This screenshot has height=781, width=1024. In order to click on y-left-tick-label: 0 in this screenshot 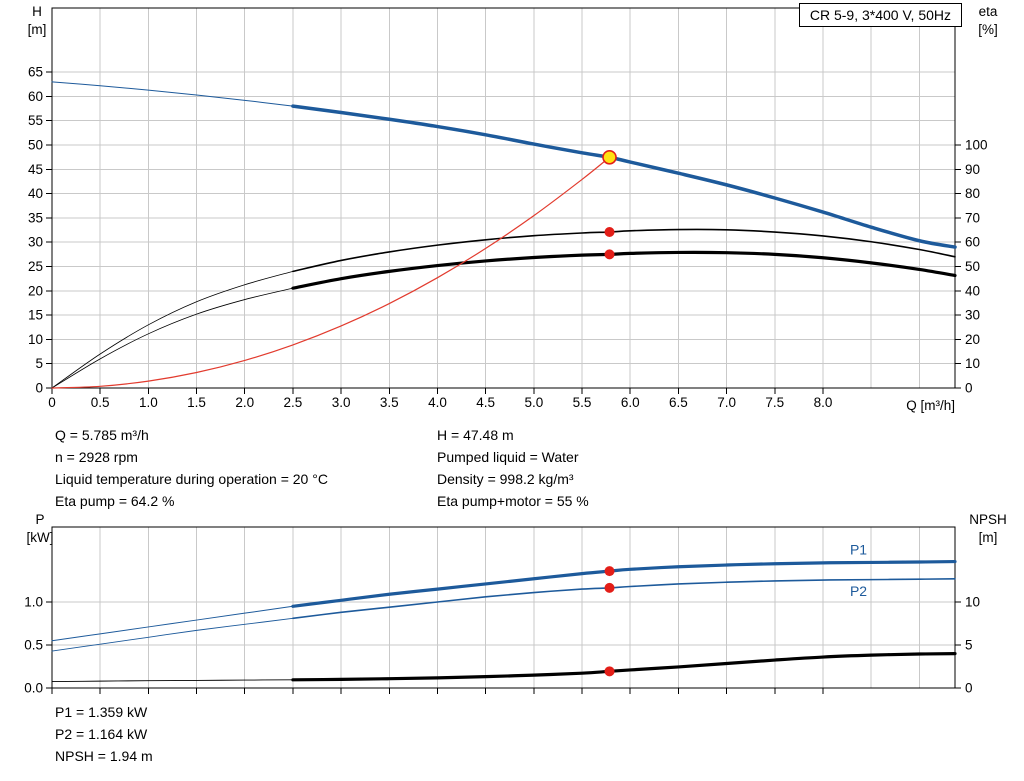, I will do `click(39, 388)`.